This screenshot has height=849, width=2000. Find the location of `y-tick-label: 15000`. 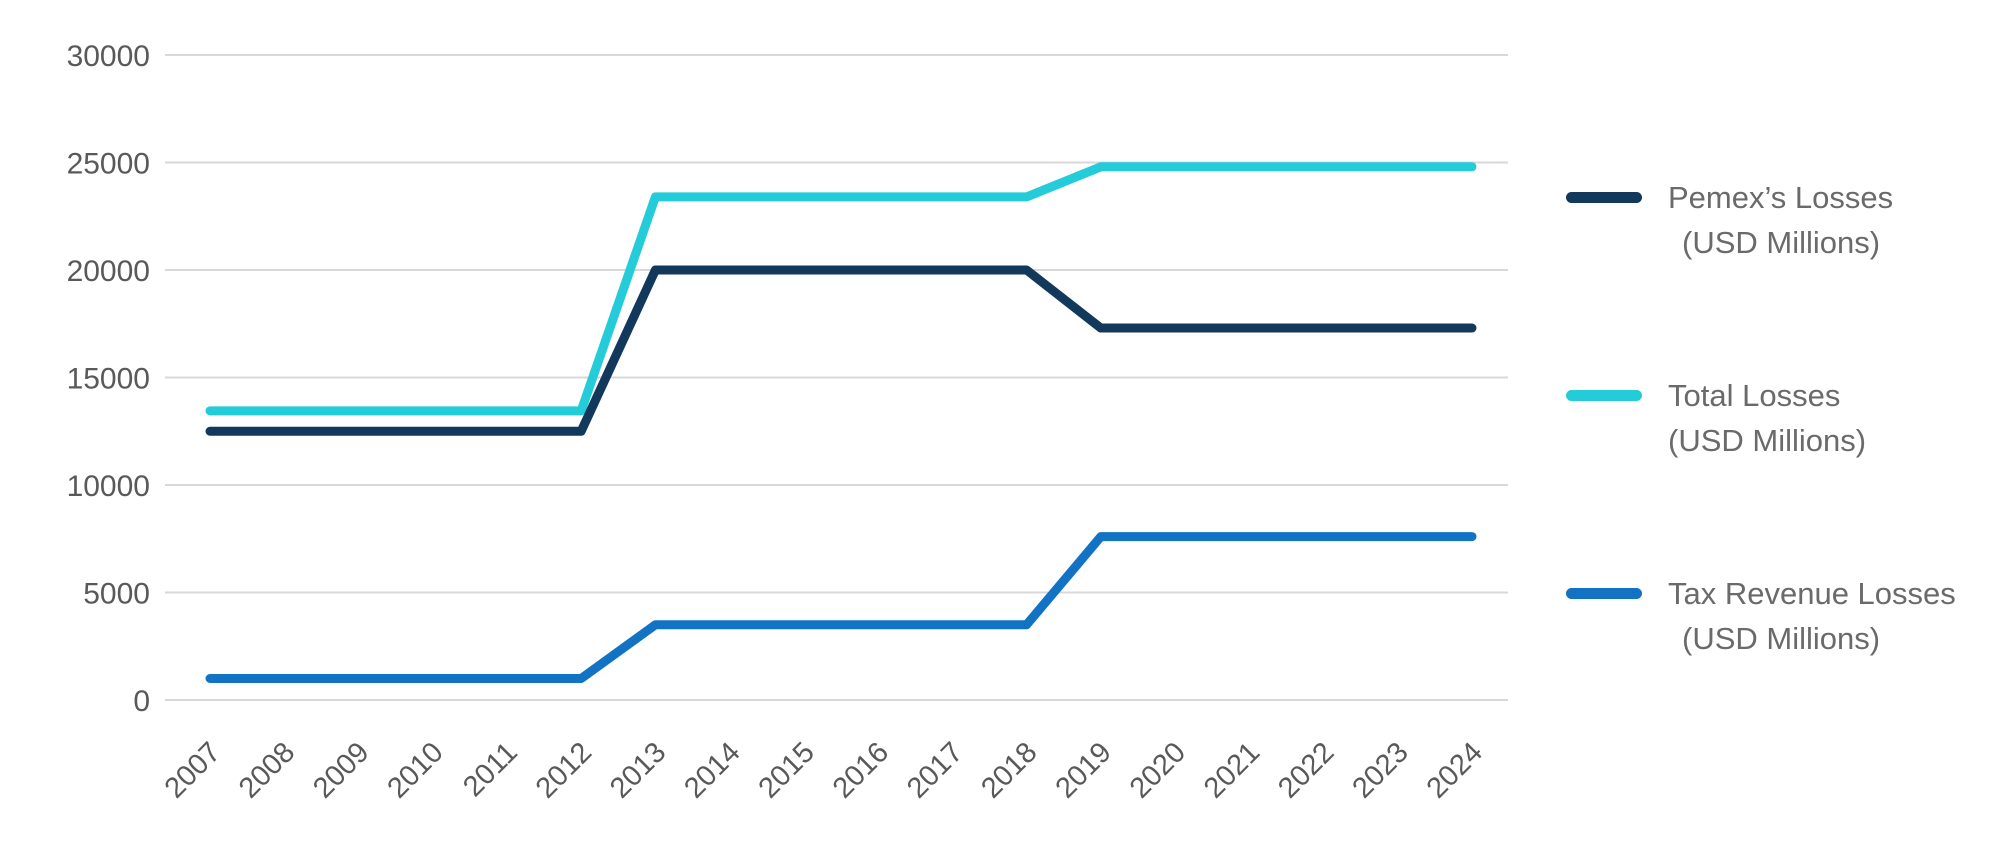

y-tick-label: 15000 is located at coordinates (108, 379).